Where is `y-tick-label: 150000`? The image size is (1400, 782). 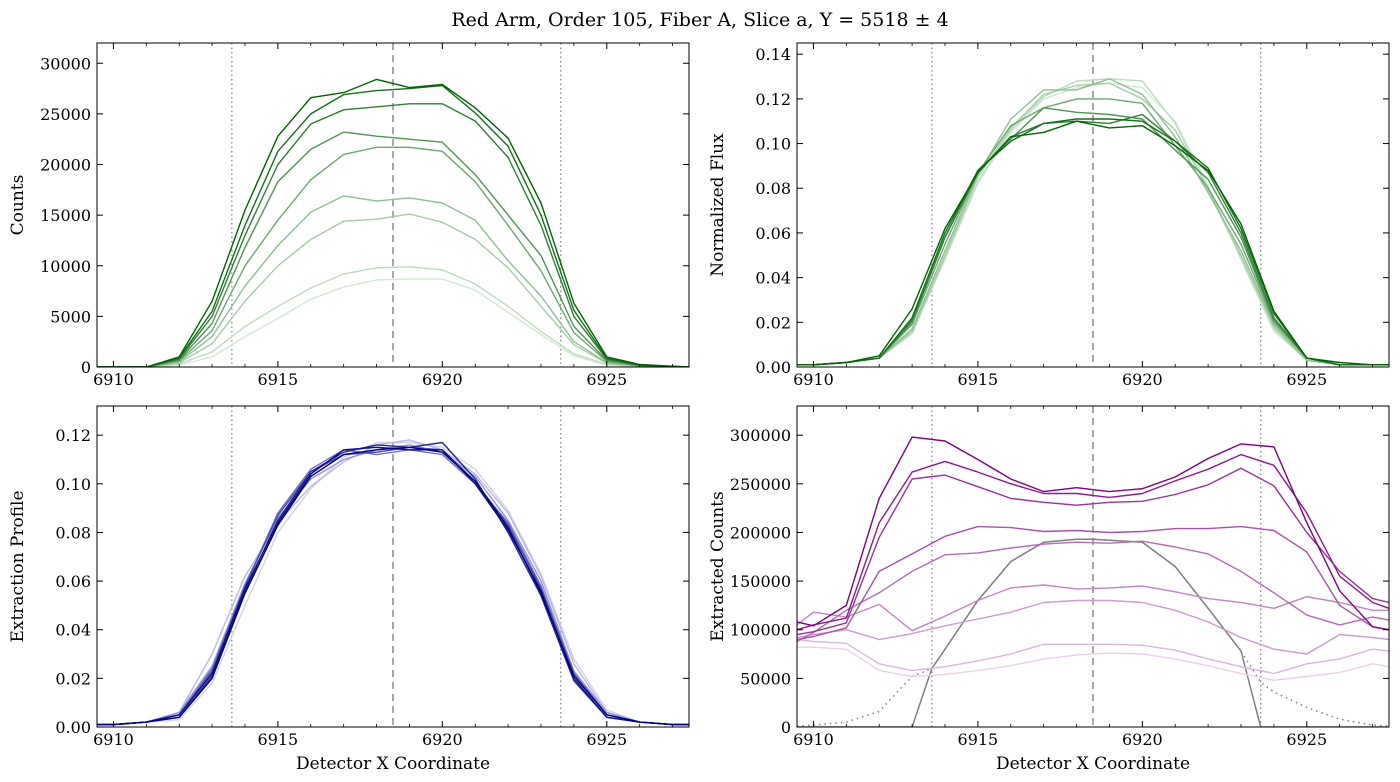
y-tick-label: 150000 is located at coordinates (760, 581).